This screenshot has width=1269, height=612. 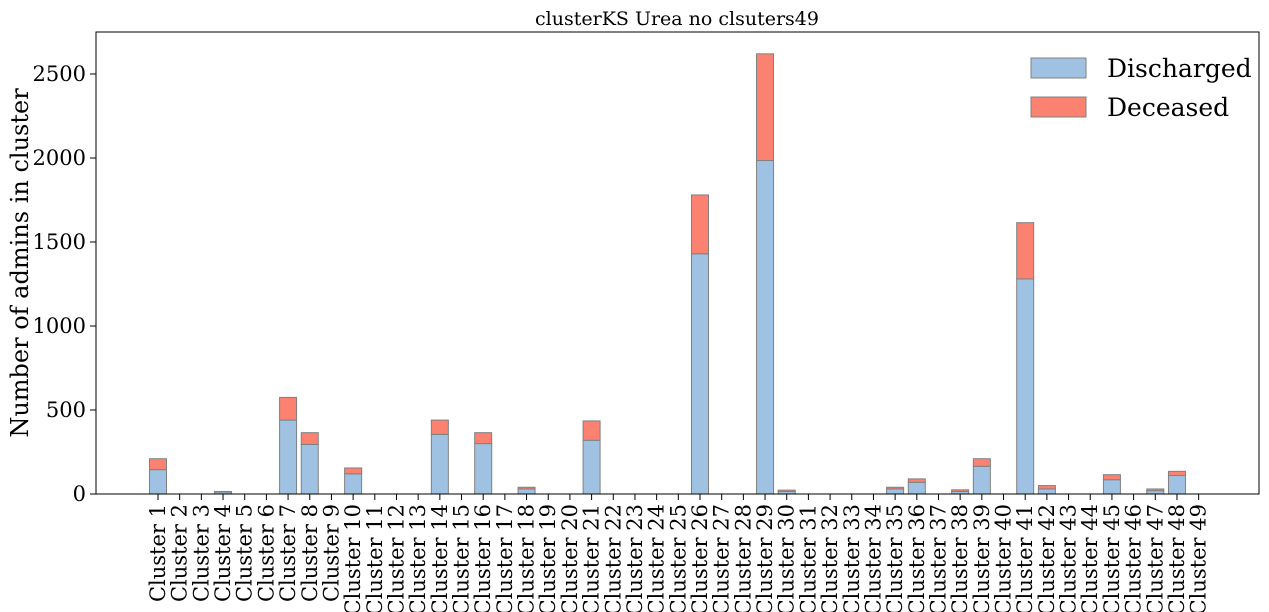 What do you see at coordinates (895, 558) in the screenshot?
I see `x-tick-label: Cluster 35` at bounding box center [895, 558].